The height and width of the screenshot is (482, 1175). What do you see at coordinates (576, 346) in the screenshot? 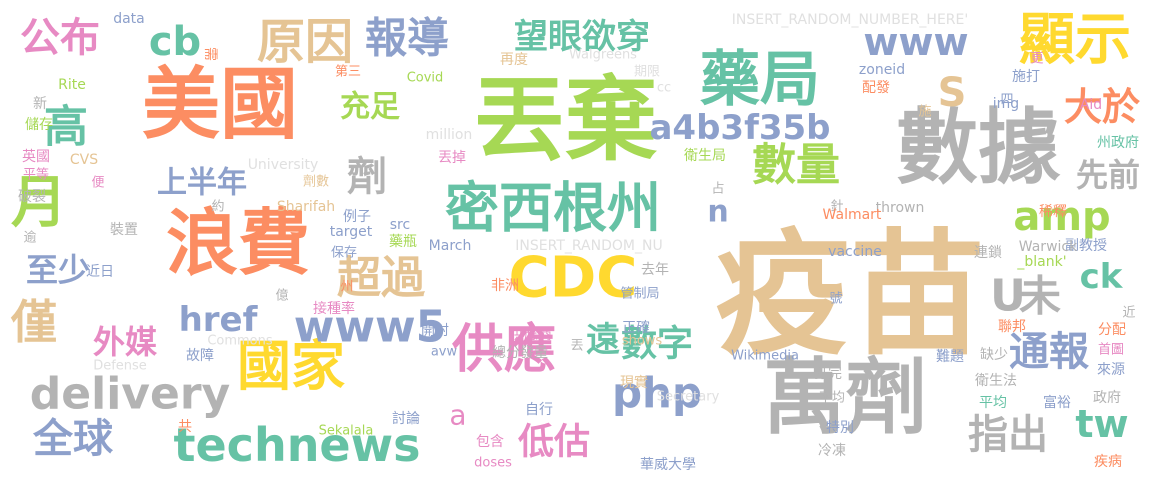
I see `cloud-word: 丟` at bounding box center [576, 346].